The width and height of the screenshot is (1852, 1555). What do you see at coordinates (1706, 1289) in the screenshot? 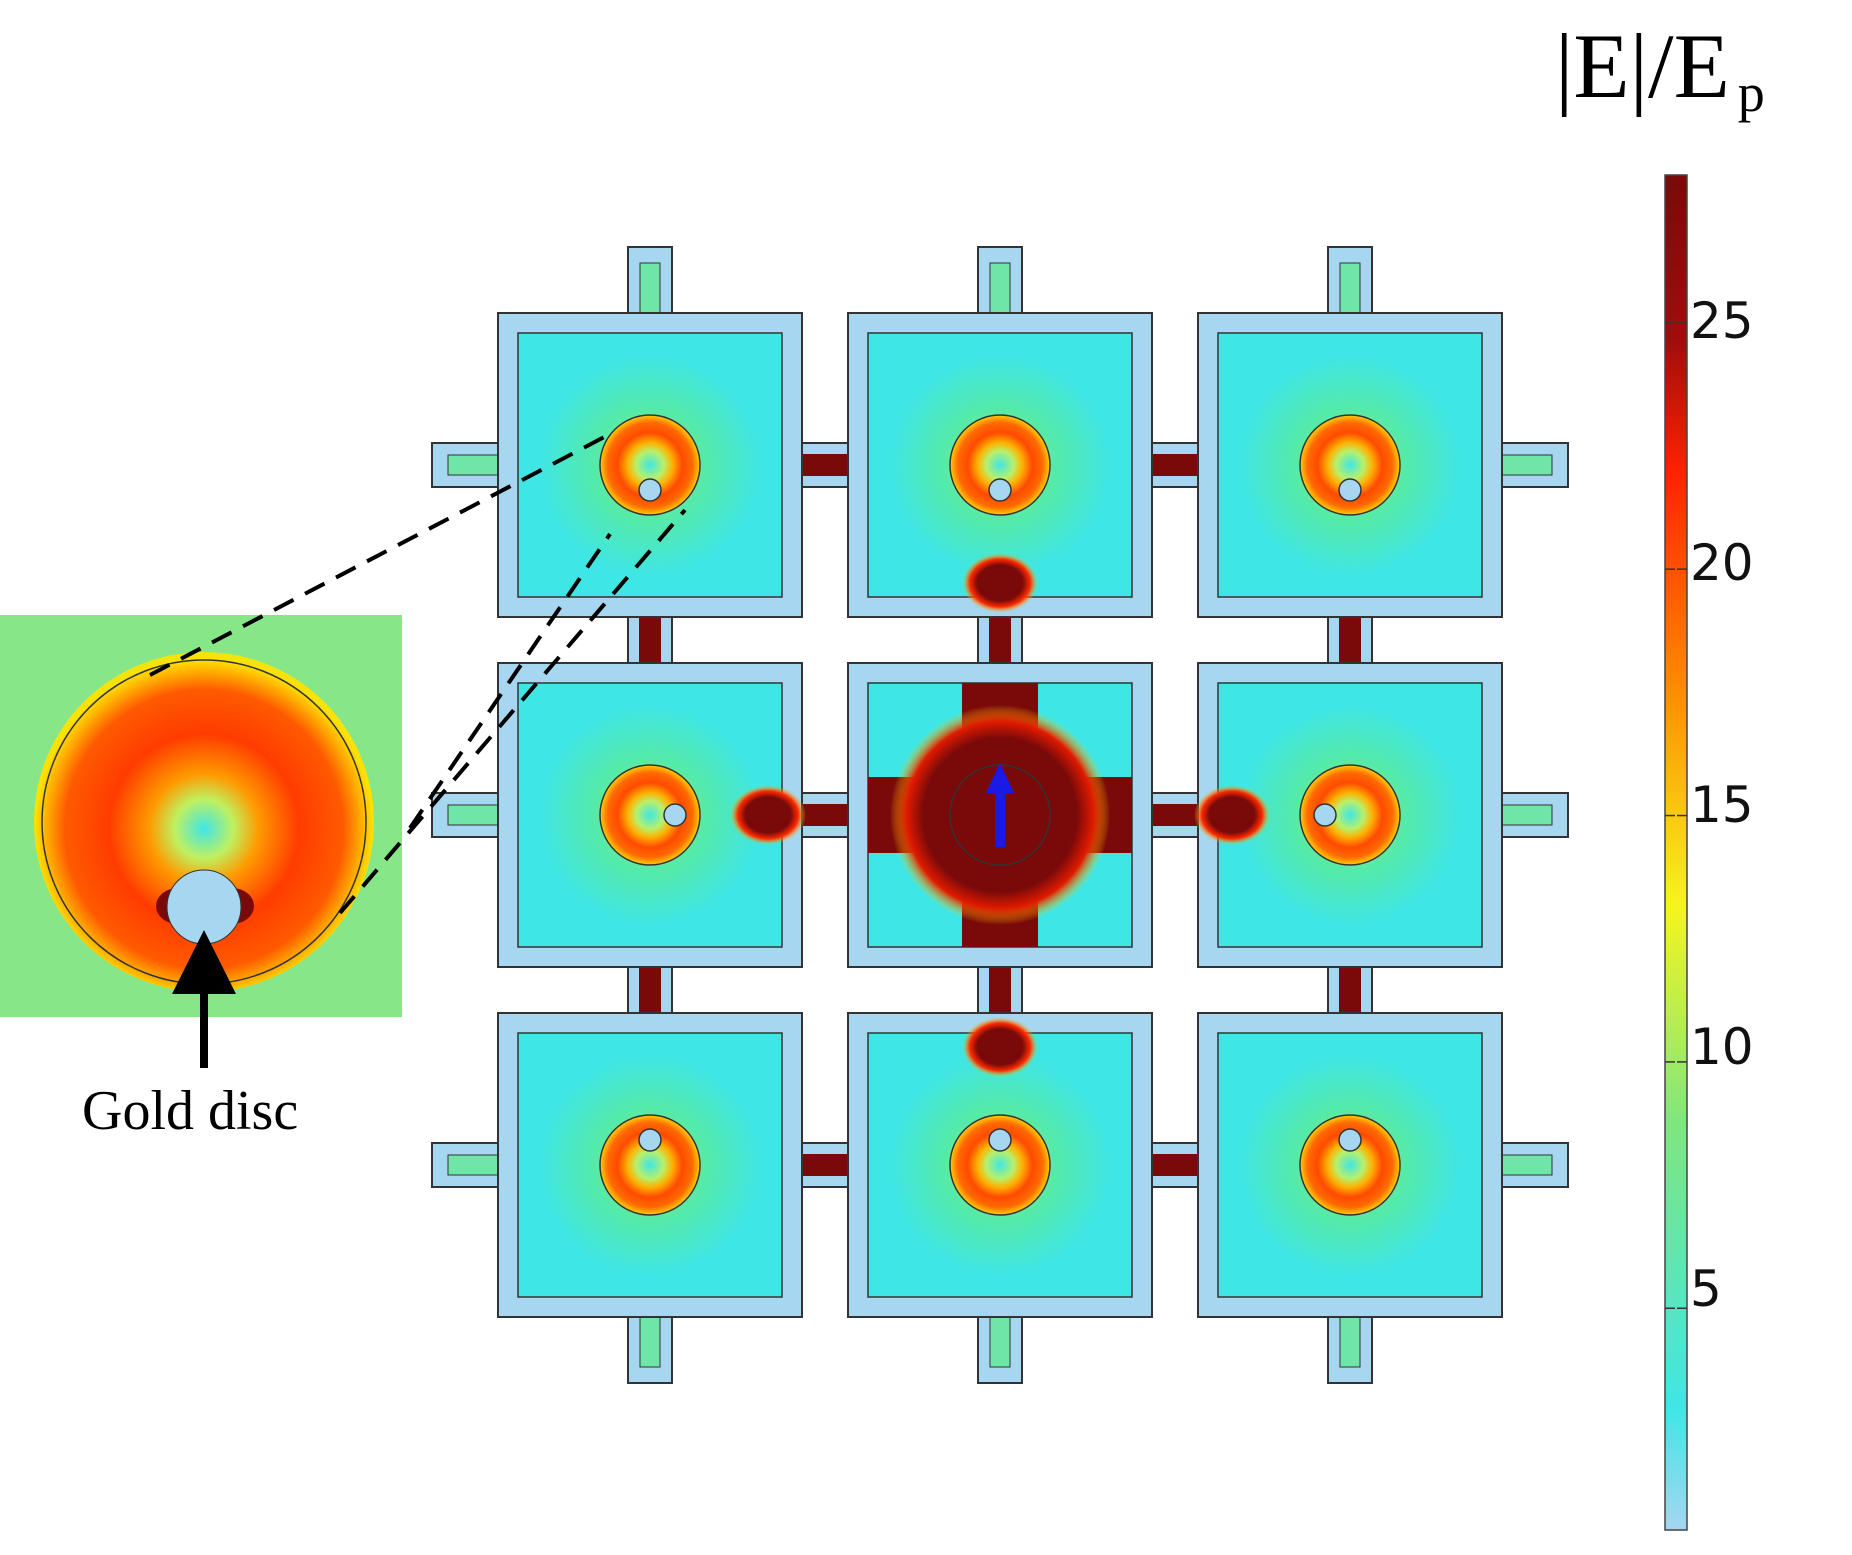
I see `colorbar-tick-label: 5` at bounding box center [1706, 1289].